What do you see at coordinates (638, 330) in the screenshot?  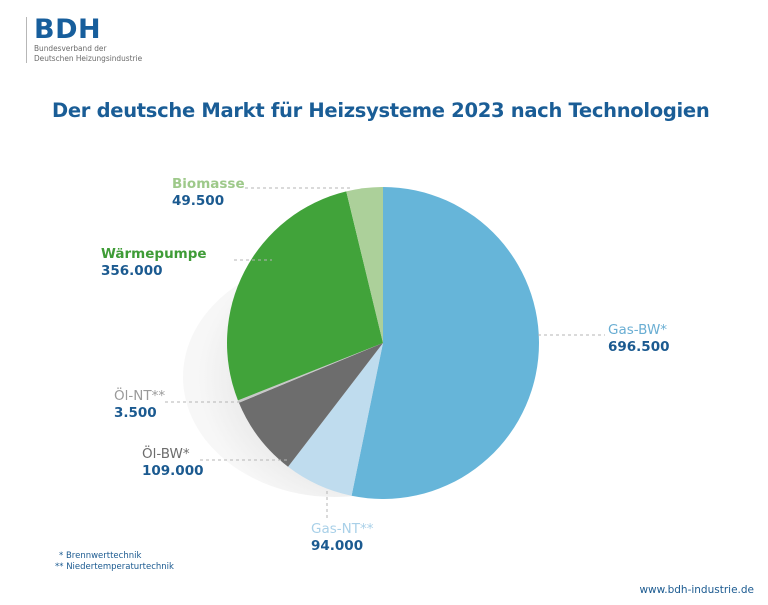 I see `label-gas-bw-name: Gas-BW*` at bounding box center [638, 330].